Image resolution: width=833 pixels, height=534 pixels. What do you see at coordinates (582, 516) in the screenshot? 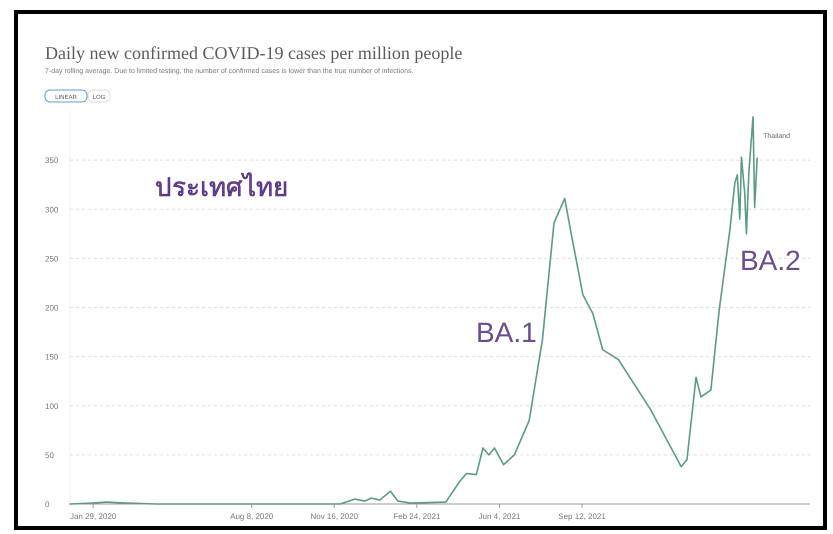
I see `x-tick-label: Sep 12, 2021` at bounding box center [582, 516].